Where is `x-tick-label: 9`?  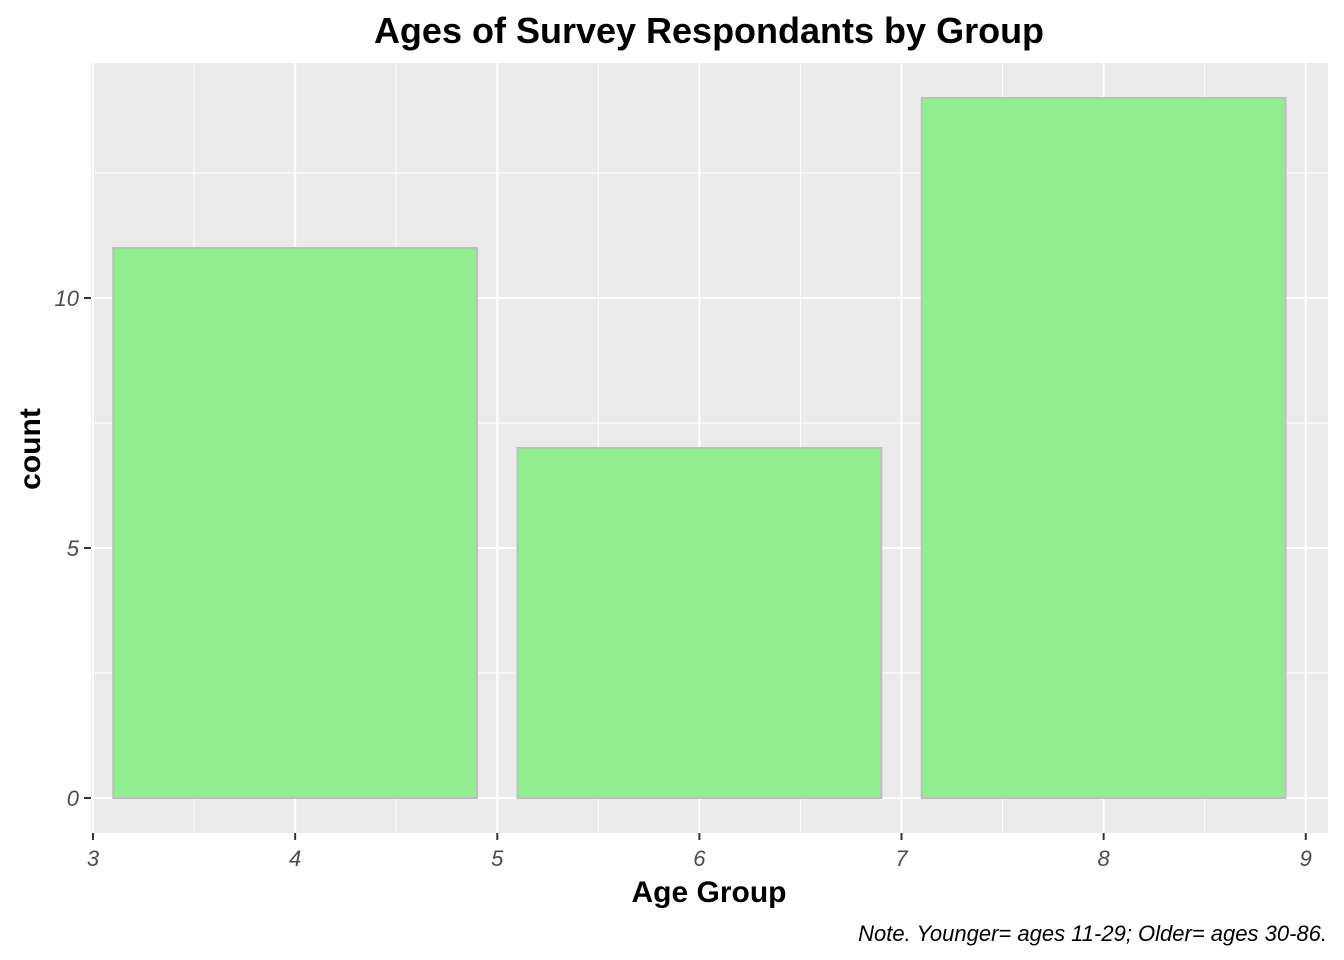
x-tick-label: 9 is located at coordinates (1306, 858).